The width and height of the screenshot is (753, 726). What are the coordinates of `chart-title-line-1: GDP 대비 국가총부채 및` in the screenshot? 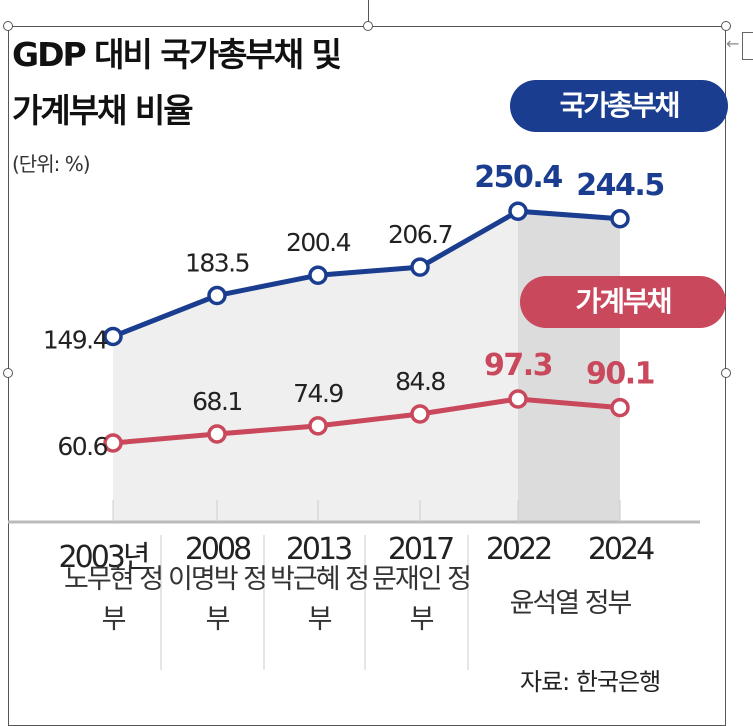 It's located at (177, 54).